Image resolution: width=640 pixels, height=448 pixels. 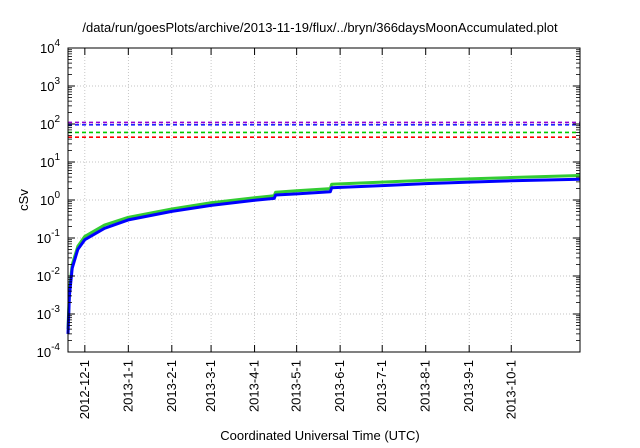 What do you see at coordinates (84, 389) in the screenshot?
I see `x-tick-label: 2012-12-1` at bounding box center [84, 389].